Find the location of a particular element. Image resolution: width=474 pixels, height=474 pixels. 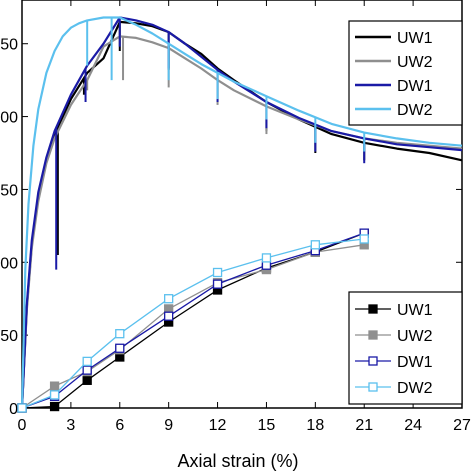

y-tick-label: 100 is located at coordinates (9, 263).